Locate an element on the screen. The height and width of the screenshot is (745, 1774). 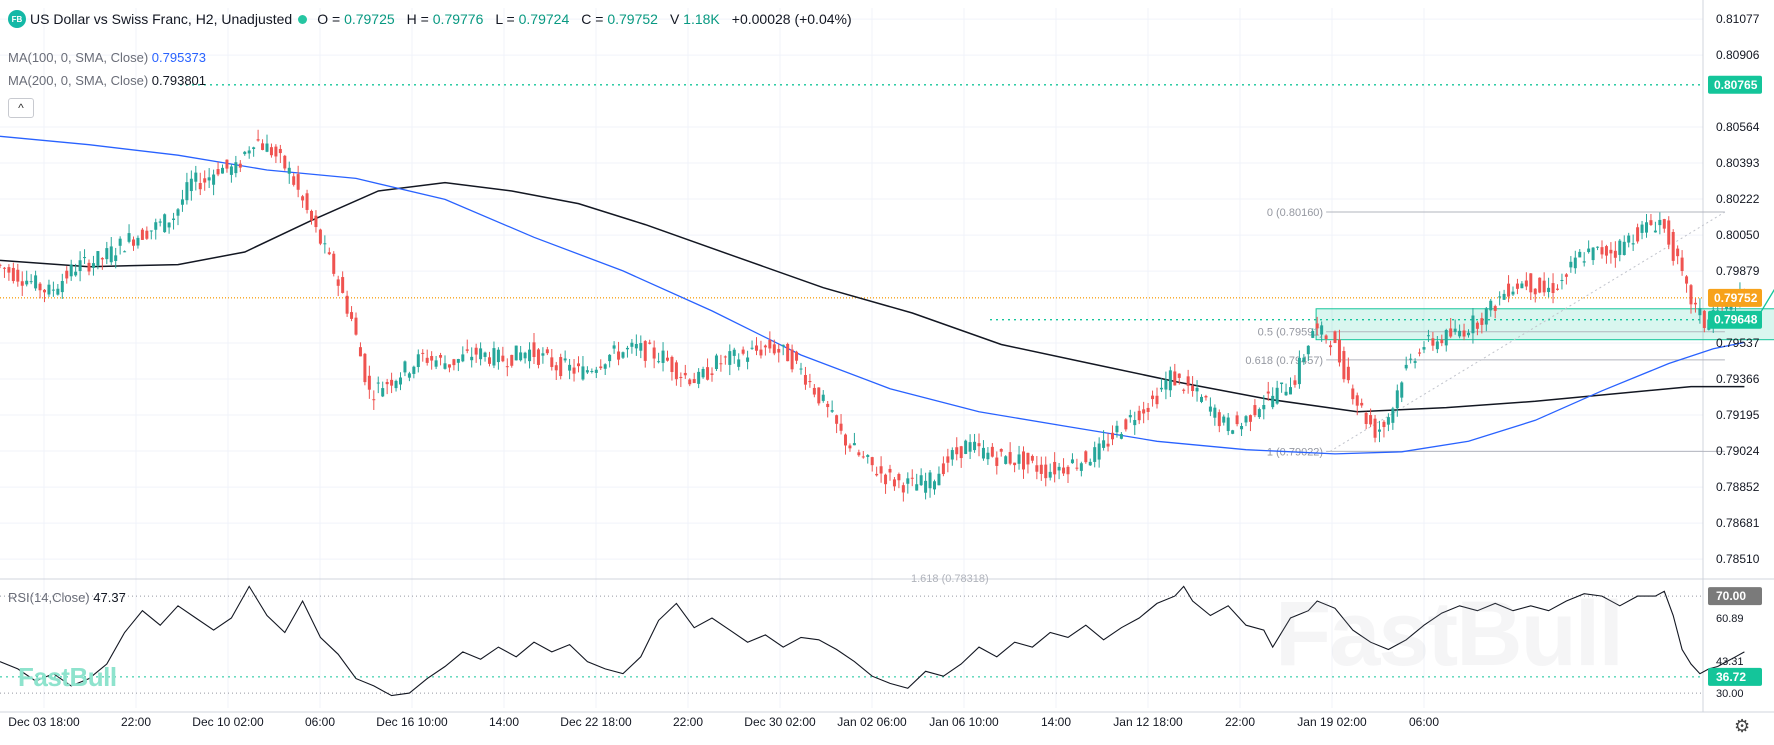
ma100-legend: MA(100, 0, SMA, Close) 0.795373 is located at coordinates (107, 57).